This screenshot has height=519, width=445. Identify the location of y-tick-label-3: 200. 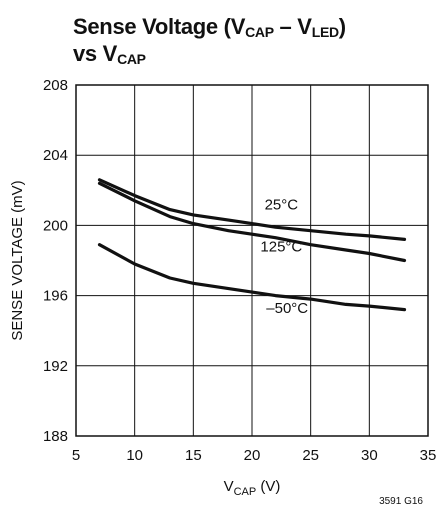
(55, 225).